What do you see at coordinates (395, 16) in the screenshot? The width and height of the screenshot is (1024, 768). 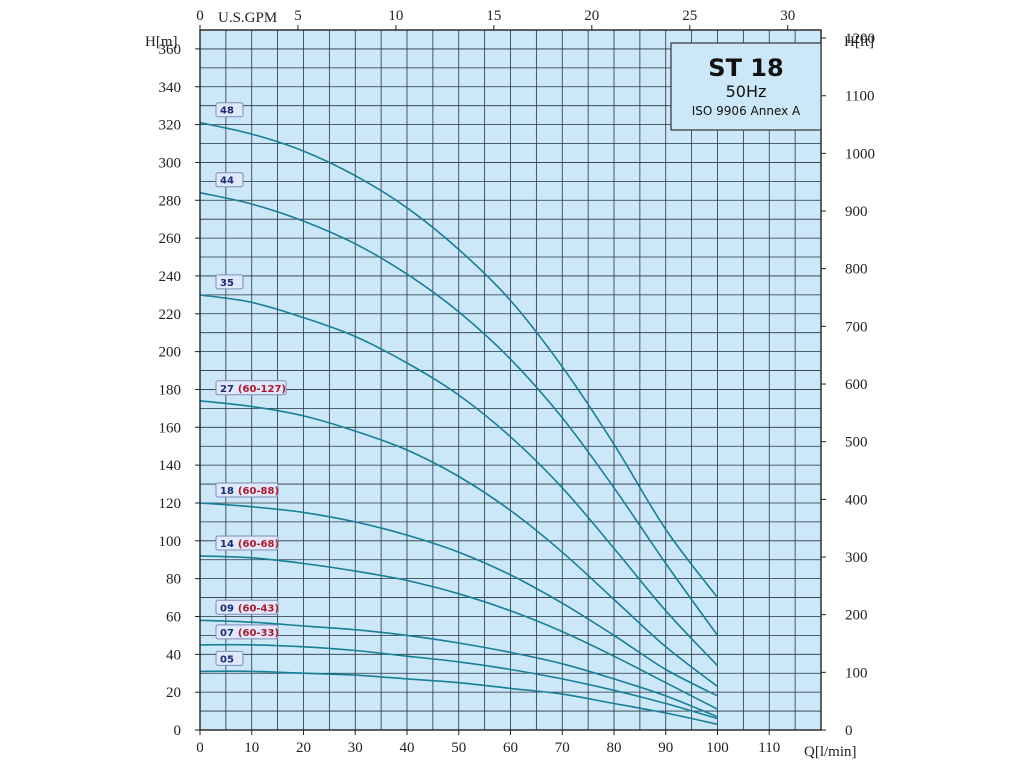 I see `x-top-tick-label: 10` at bounding box center [395, 16].